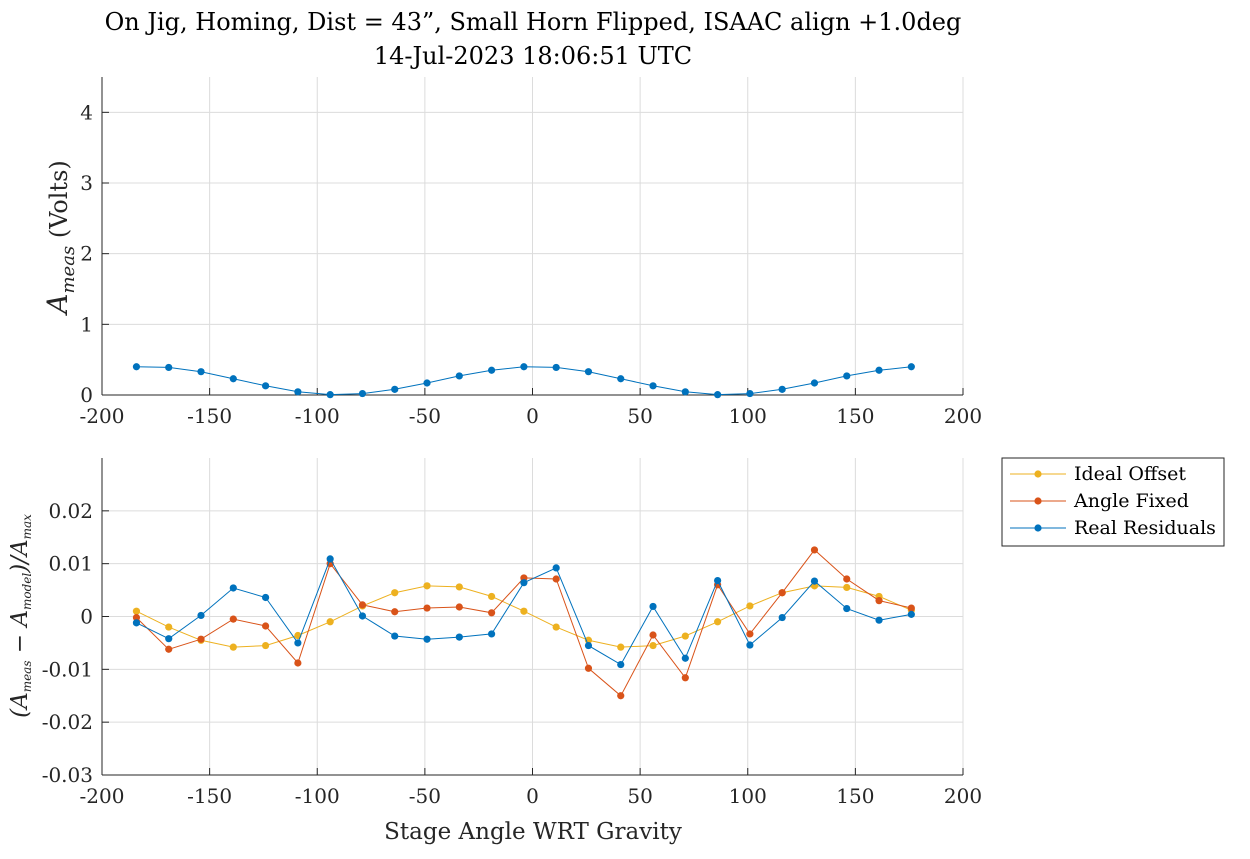 The height and width of the screenshot is (859, 1250). I want to click on y-tick-label: 0, so click(86, 617).